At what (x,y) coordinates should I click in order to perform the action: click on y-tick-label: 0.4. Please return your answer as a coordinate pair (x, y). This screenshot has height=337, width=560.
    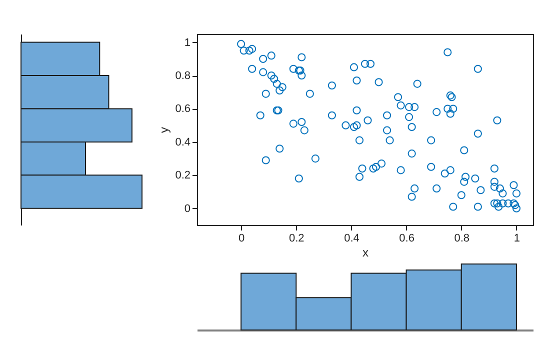
    Looking at the image, I should click on (182, 142).